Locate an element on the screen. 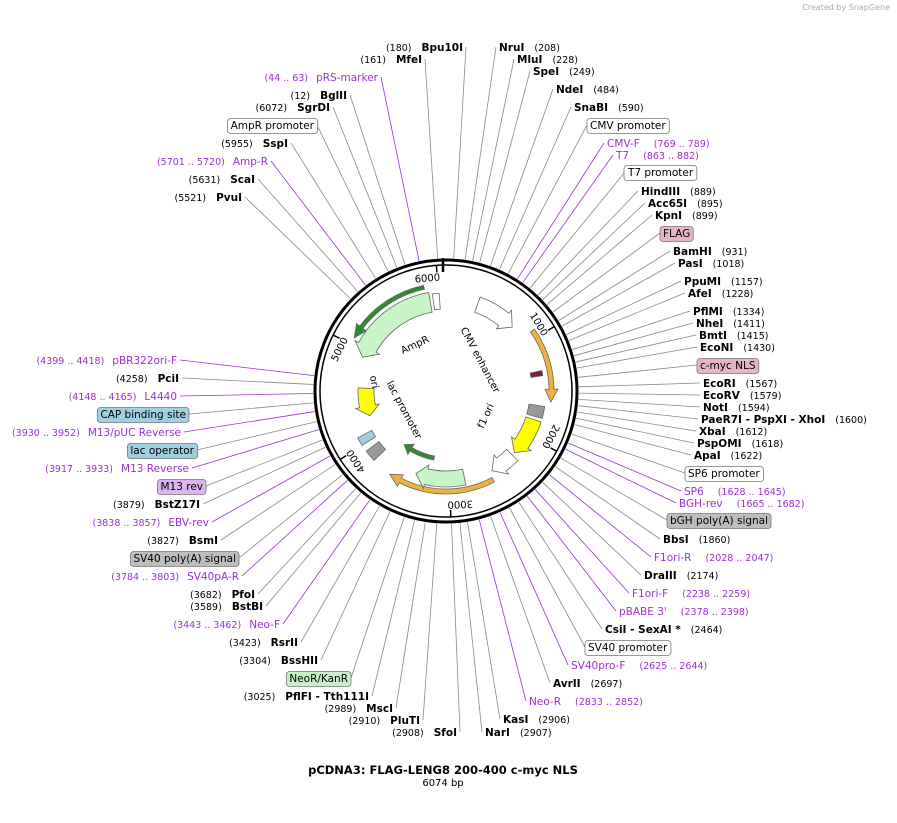  site-label: SP6 is located at coordinates (694, 492).